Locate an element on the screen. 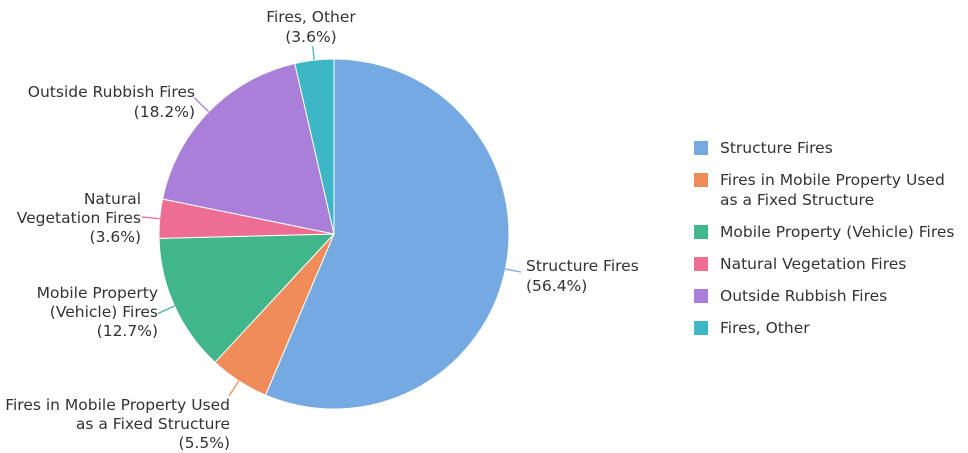  legend-label: Fires, Other is located at coordinates (765, 328).